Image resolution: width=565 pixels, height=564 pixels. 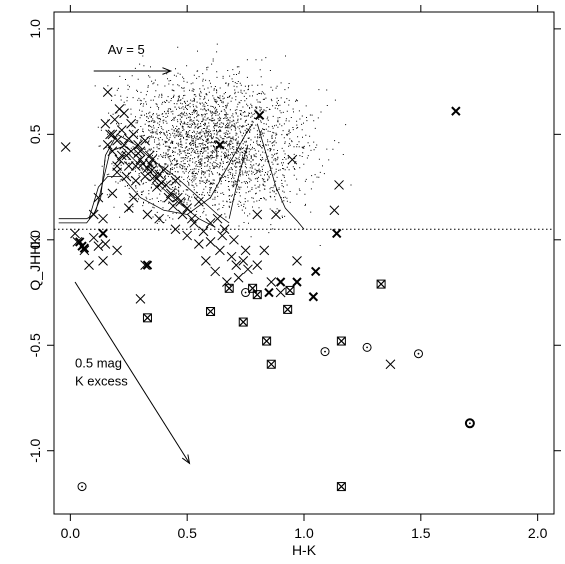 What do you see at coordinates (35, 450) in the screenshot?
I see `y-tick-label: -1.0` at bounding box center [35, 450].